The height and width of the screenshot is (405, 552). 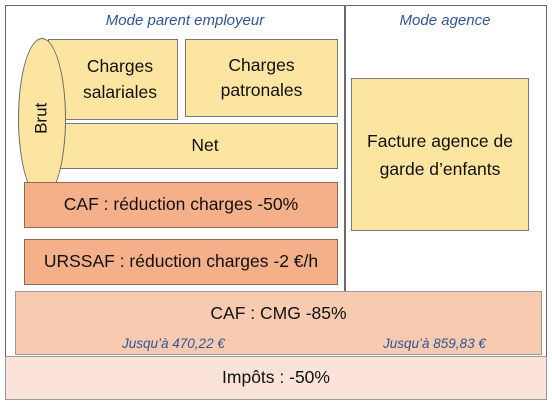 I want to click on cmg-limit-agency: Jusqu’à 859,83 €, so click(x=434, y=343).